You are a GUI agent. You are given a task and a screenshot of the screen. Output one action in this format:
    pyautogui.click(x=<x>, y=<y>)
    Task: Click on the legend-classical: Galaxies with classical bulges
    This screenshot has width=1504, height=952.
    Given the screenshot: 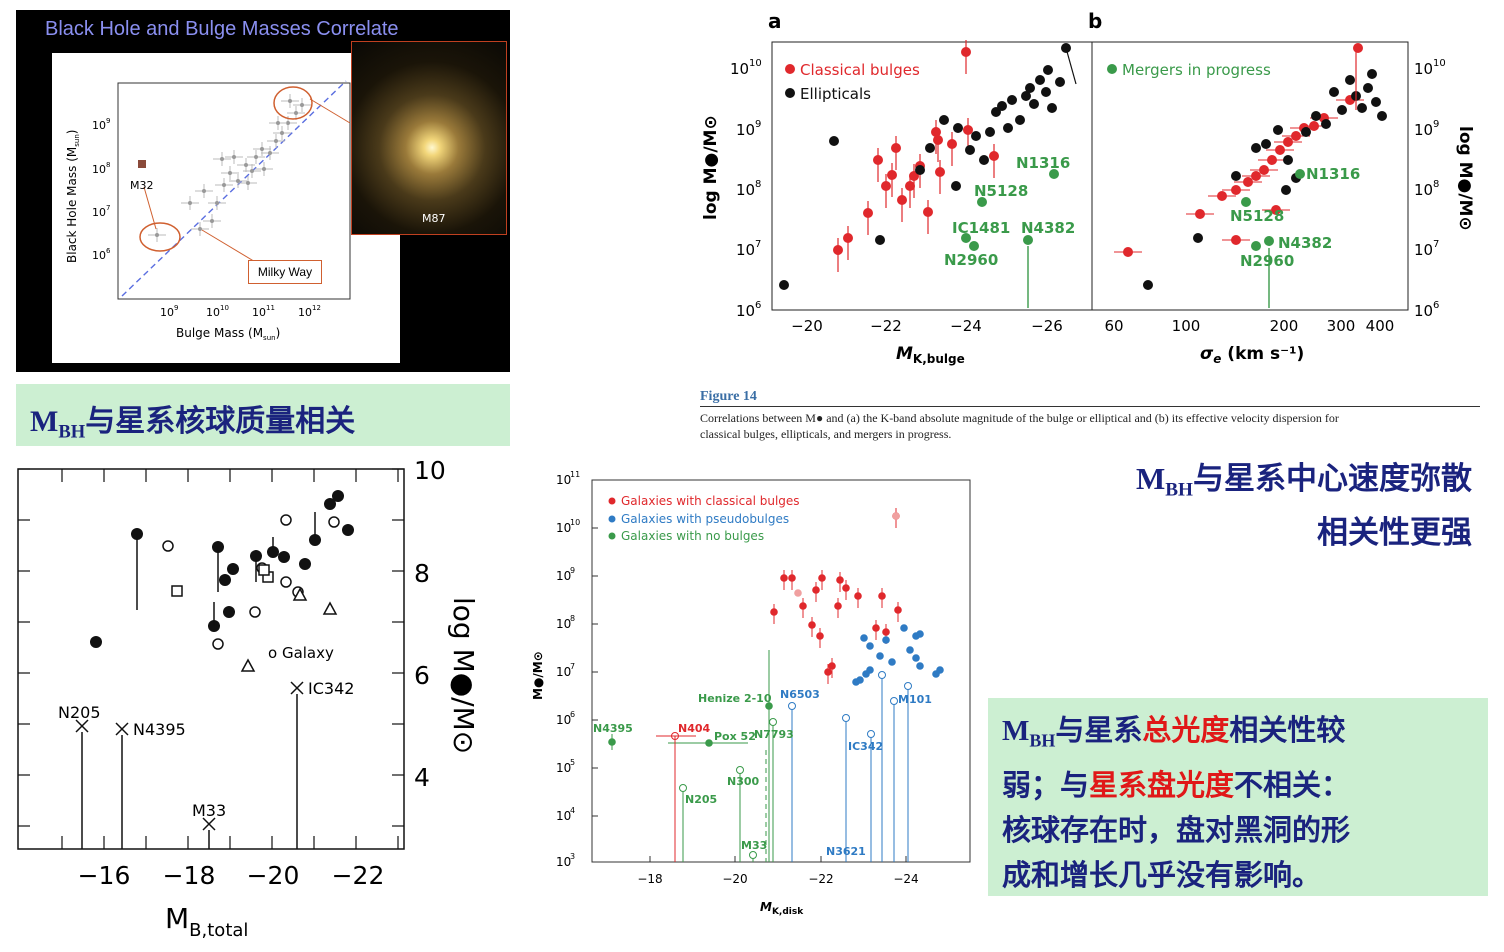 What is the action you would take?
    pyautogui.click(x=710, y=501)
    